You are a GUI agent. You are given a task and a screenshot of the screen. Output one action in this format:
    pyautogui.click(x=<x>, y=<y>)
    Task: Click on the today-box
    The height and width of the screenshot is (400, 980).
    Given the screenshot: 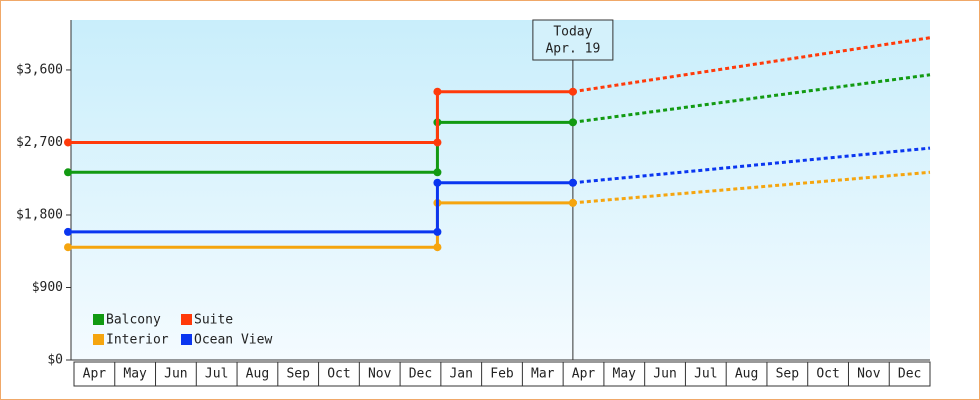 What is the action you would take?
    pyautogui.click(x=573, y=40)
    